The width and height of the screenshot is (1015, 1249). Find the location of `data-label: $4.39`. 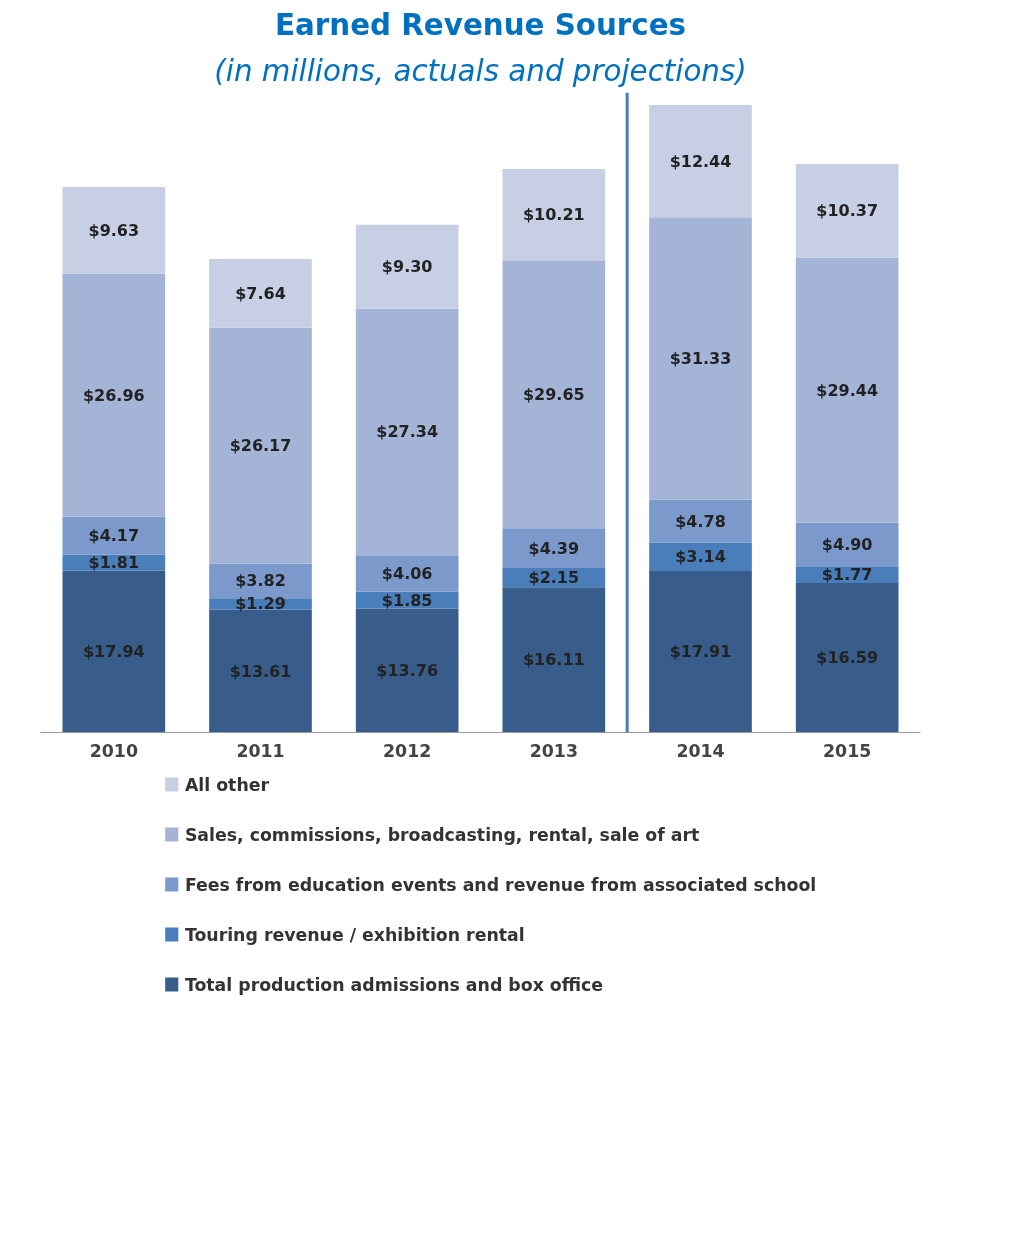

data-label: $4.39 is located at coordinates (554, 548).